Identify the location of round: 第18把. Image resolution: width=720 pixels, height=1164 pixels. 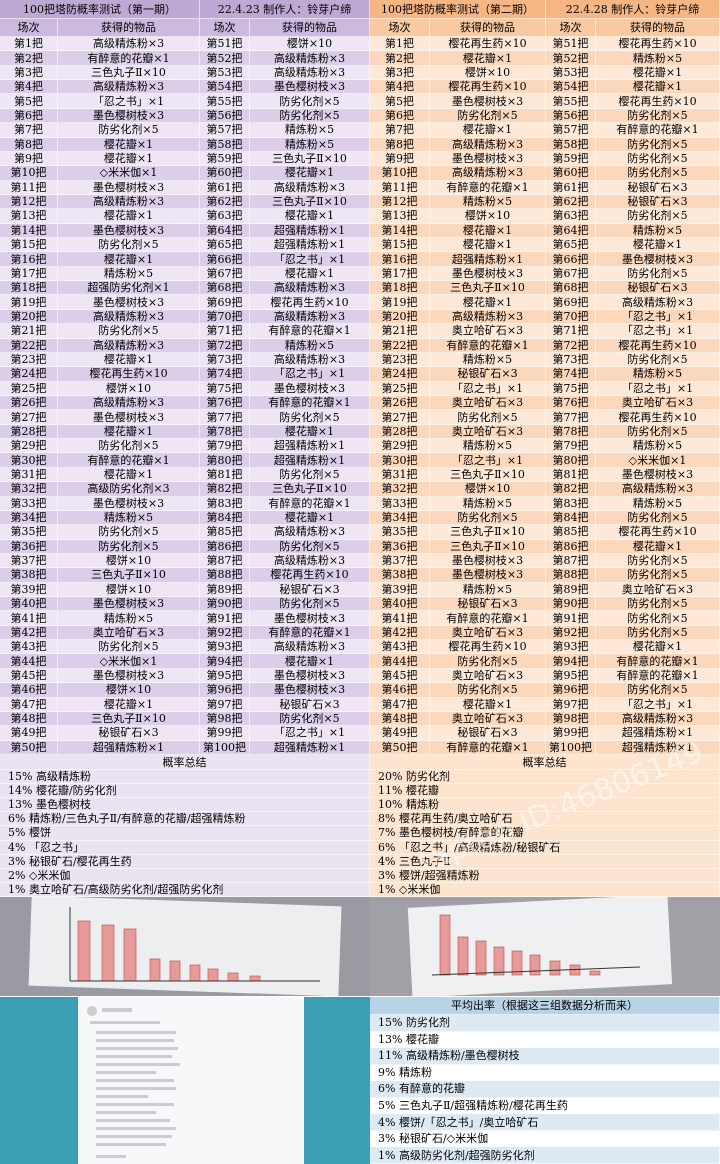
(29, 288).